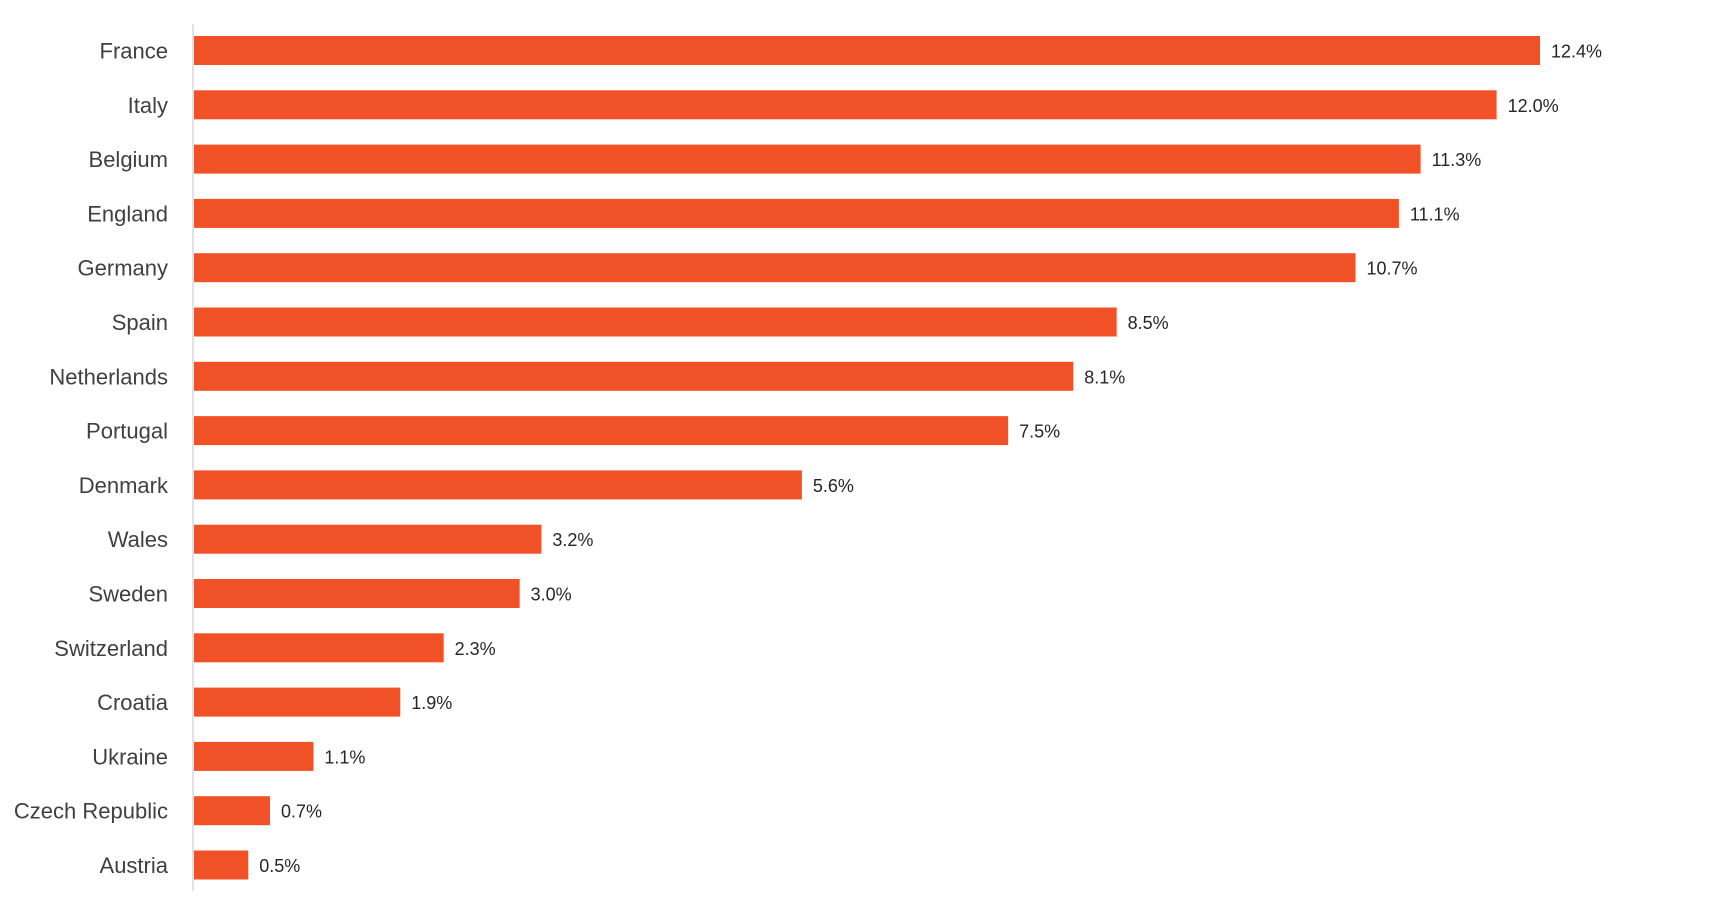 Image resolution: width=1727 pixels, height=912 pixels. I want to click on category-label: Netherlands, so click(108, 376).